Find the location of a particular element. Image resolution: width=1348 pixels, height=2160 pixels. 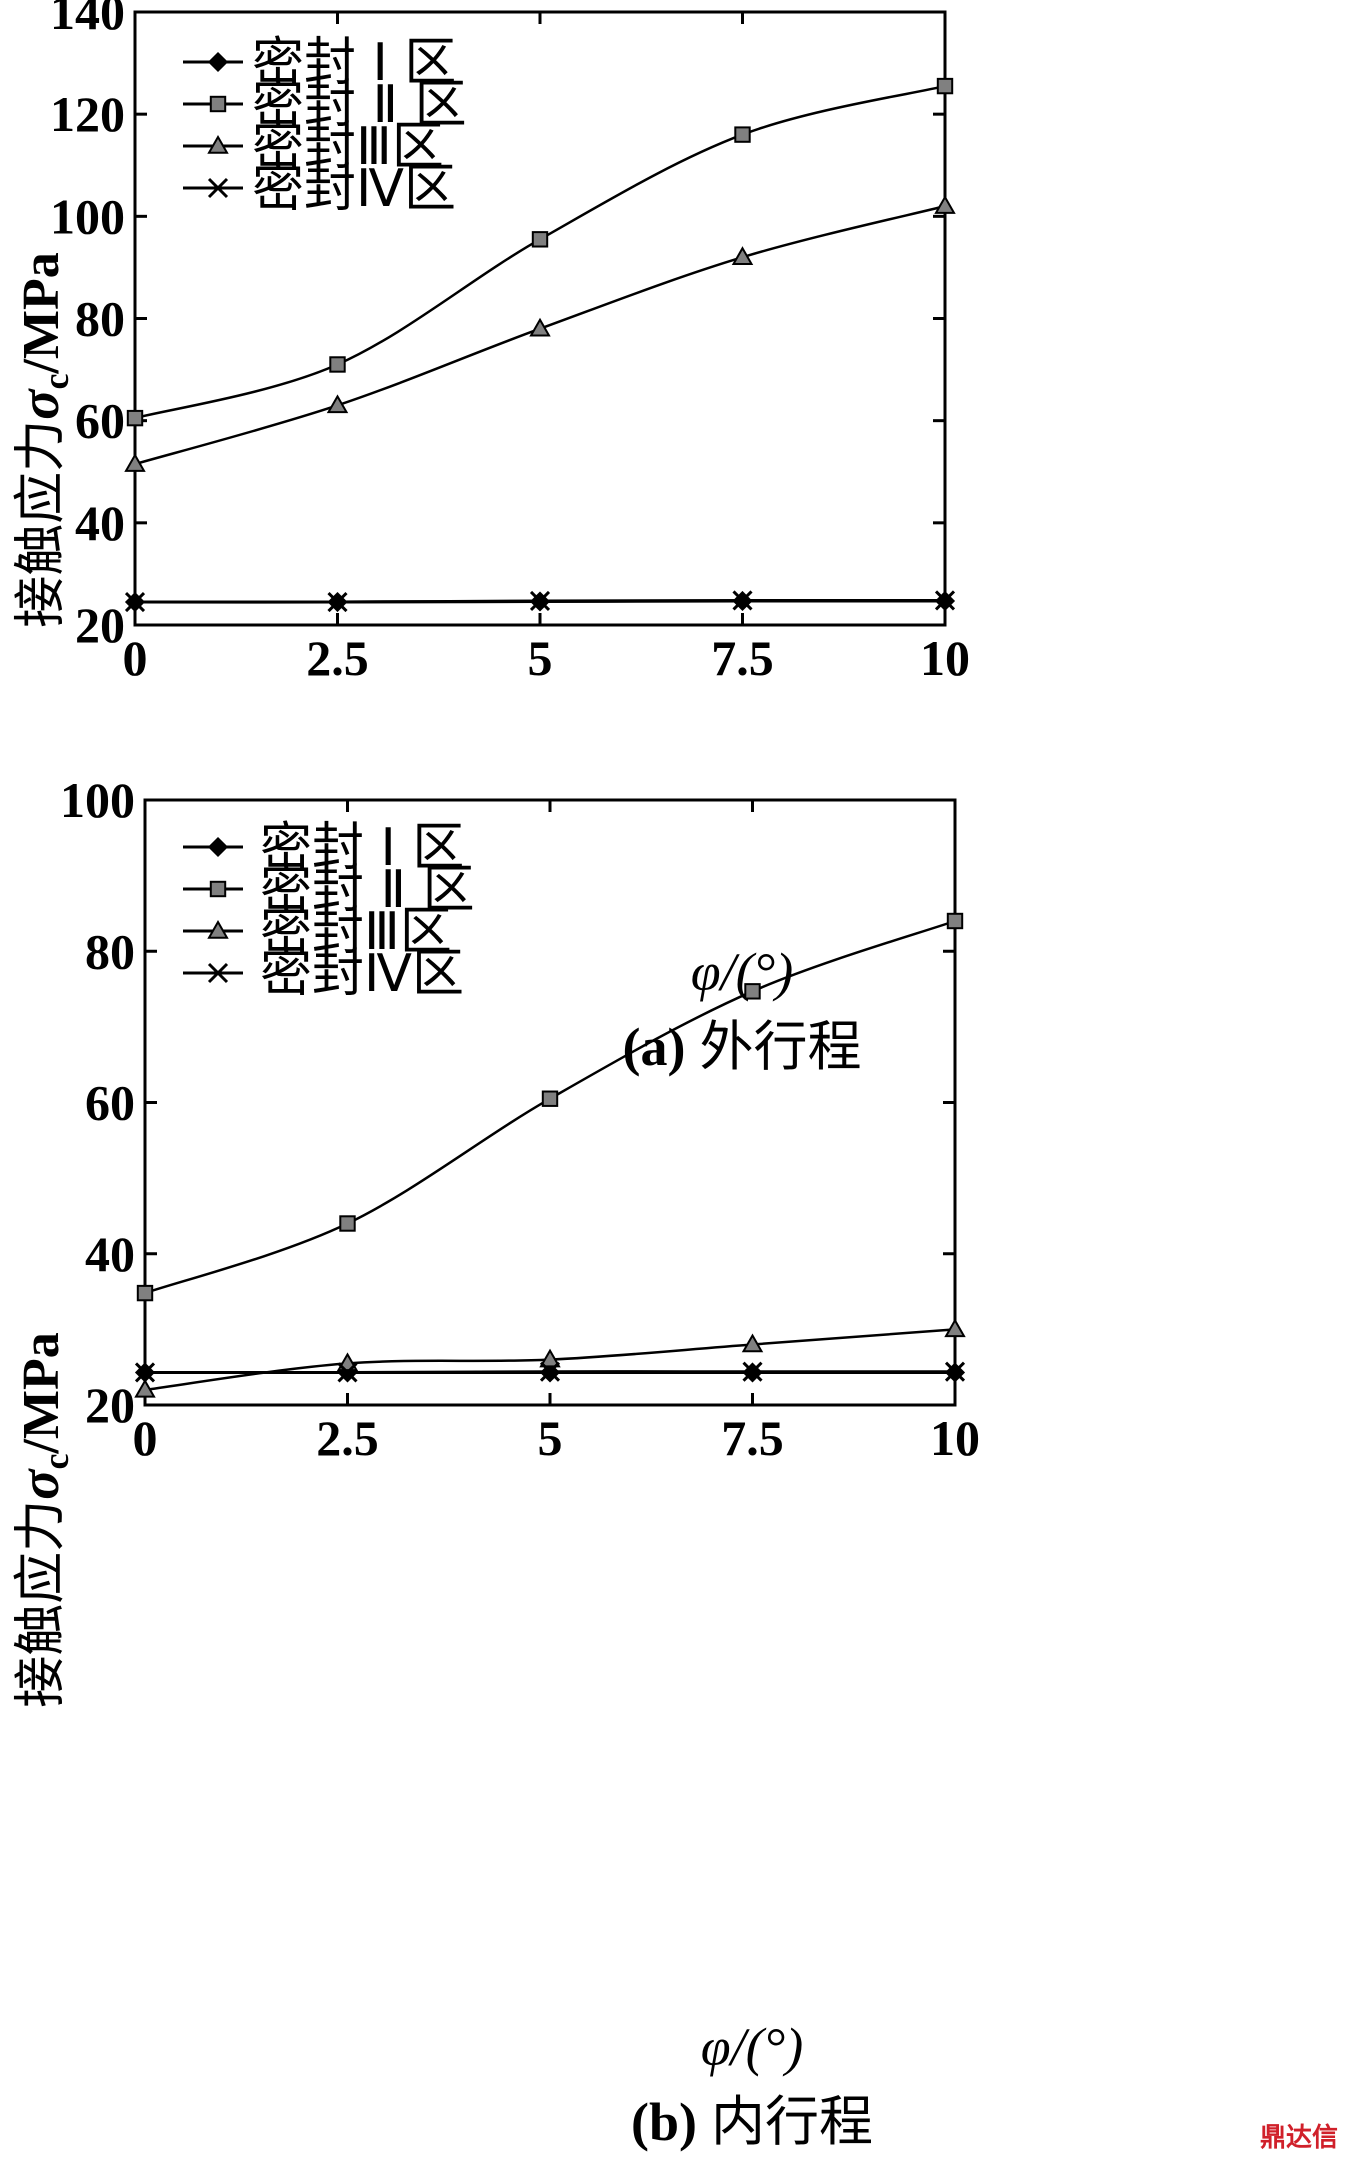

caption-b-label: (b) is located at coordinates (664, 2122).